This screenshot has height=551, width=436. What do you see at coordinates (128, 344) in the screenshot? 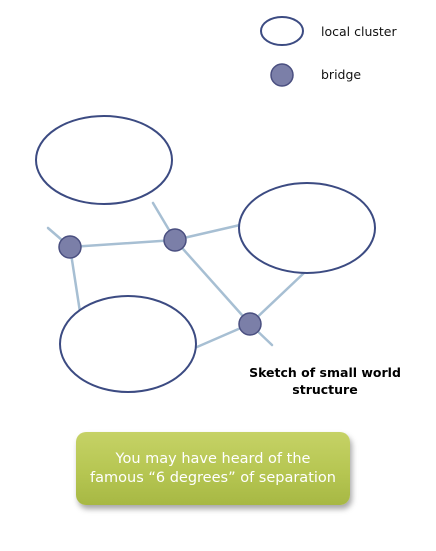
I see `cluster-bottom-left` at bounding box center [128, 344].